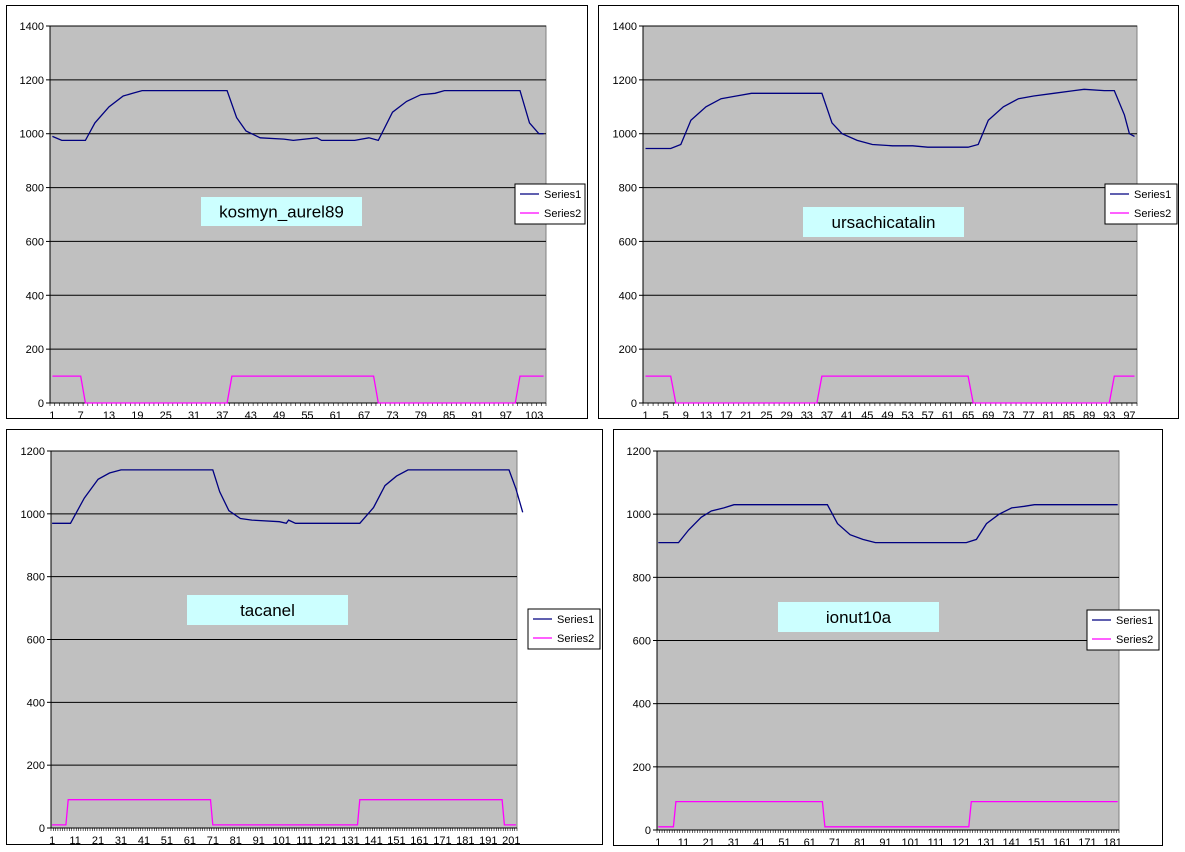  What do you see at coordinates (759, 842) in the screenshot?
I see `x-tick-label: 41` at bounding box center [759, 842].